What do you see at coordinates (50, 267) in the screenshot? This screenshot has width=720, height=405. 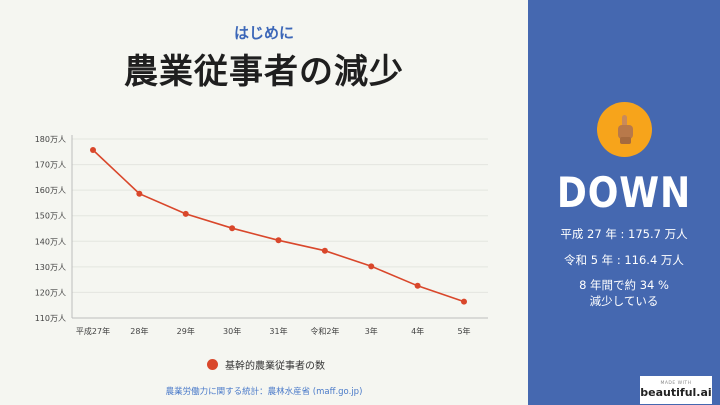 I see `y-tick-label: 130万人` at bounding box center [50, 267].